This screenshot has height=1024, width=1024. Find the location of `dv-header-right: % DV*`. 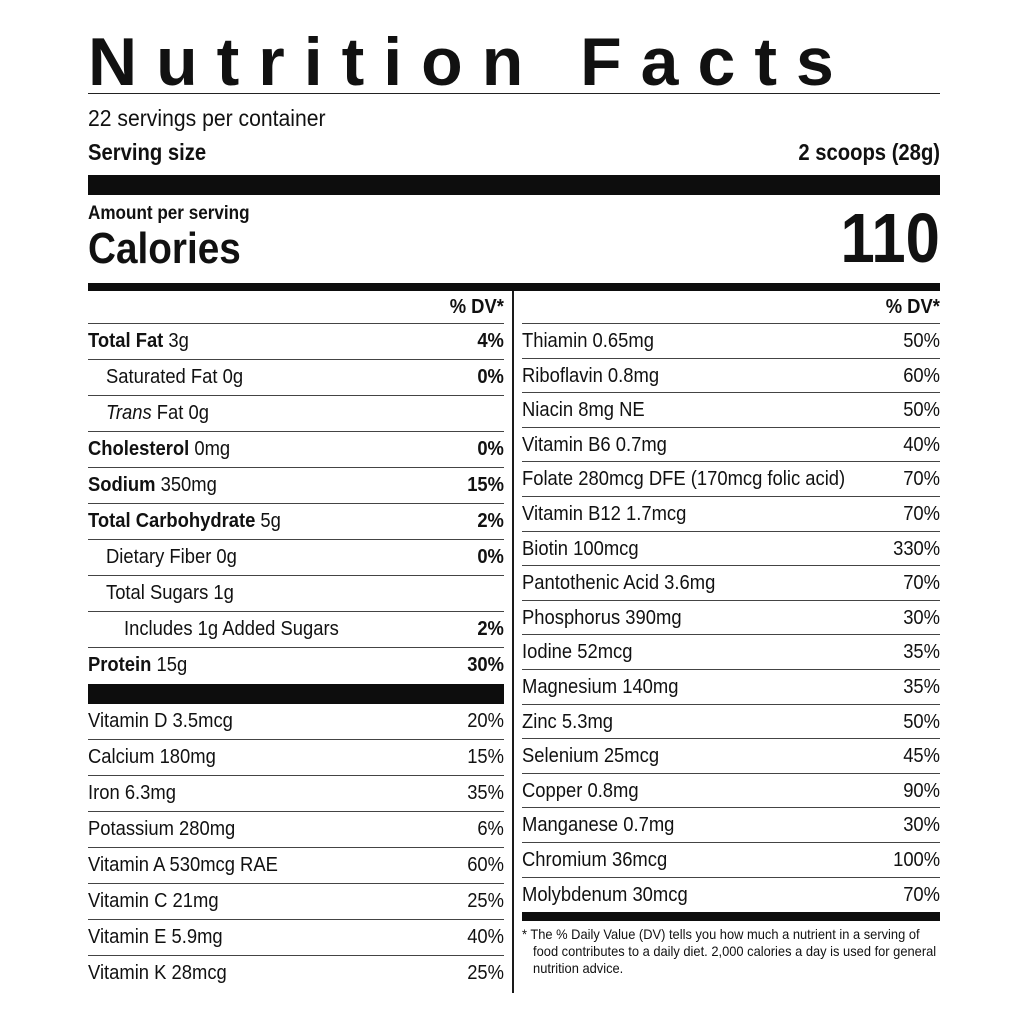

dv-header-right: % DV* is located at coordinates (912, 307).